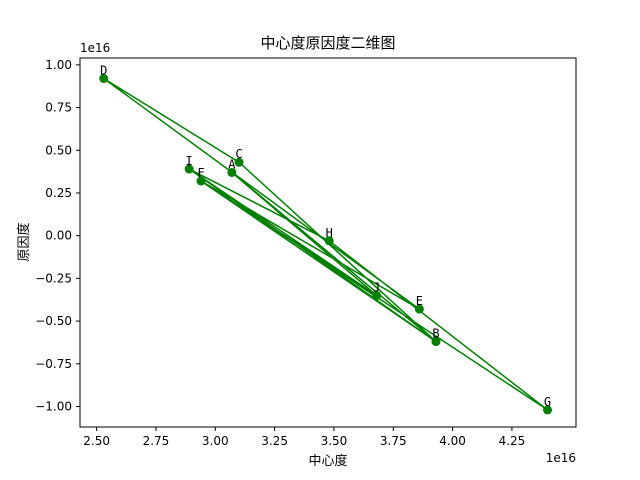 This screenshot has width=640, height=480. What do you see at coordinates (327, 43) in the screenshot?
I see `chart-title: 中心度原因度二维图` at bounding box center [327, 43].